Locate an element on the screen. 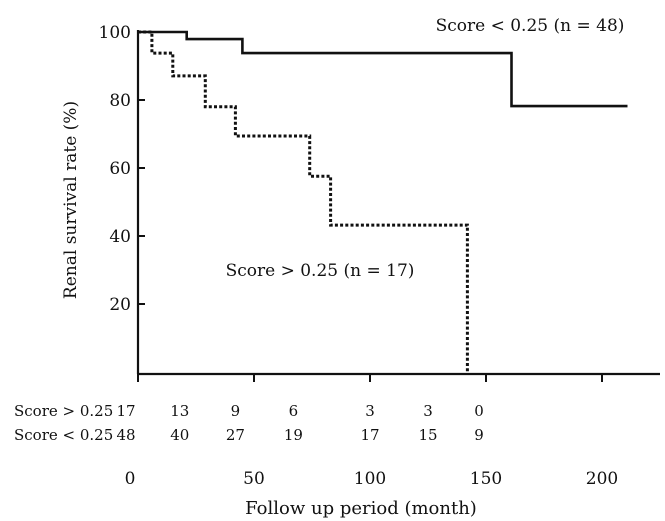  x-axis-label: Follow up period (month) is located at coordinates (361, 508).